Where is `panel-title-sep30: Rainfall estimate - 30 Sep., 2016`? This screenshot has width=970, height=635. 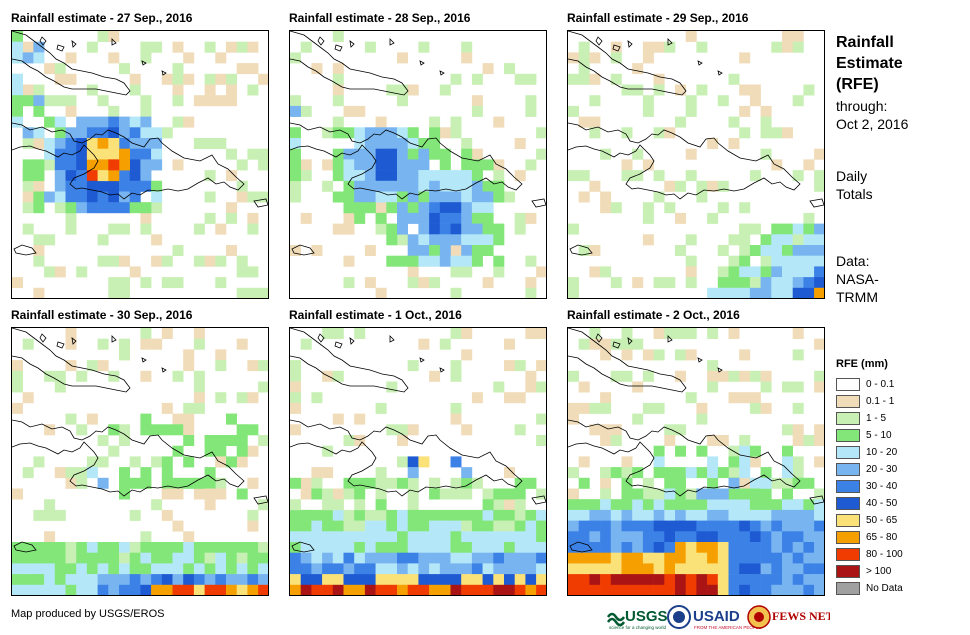
panel-title-sep30: Rainfall estimate - 30 Sep., 2016 is located at coordinates (102, 315).